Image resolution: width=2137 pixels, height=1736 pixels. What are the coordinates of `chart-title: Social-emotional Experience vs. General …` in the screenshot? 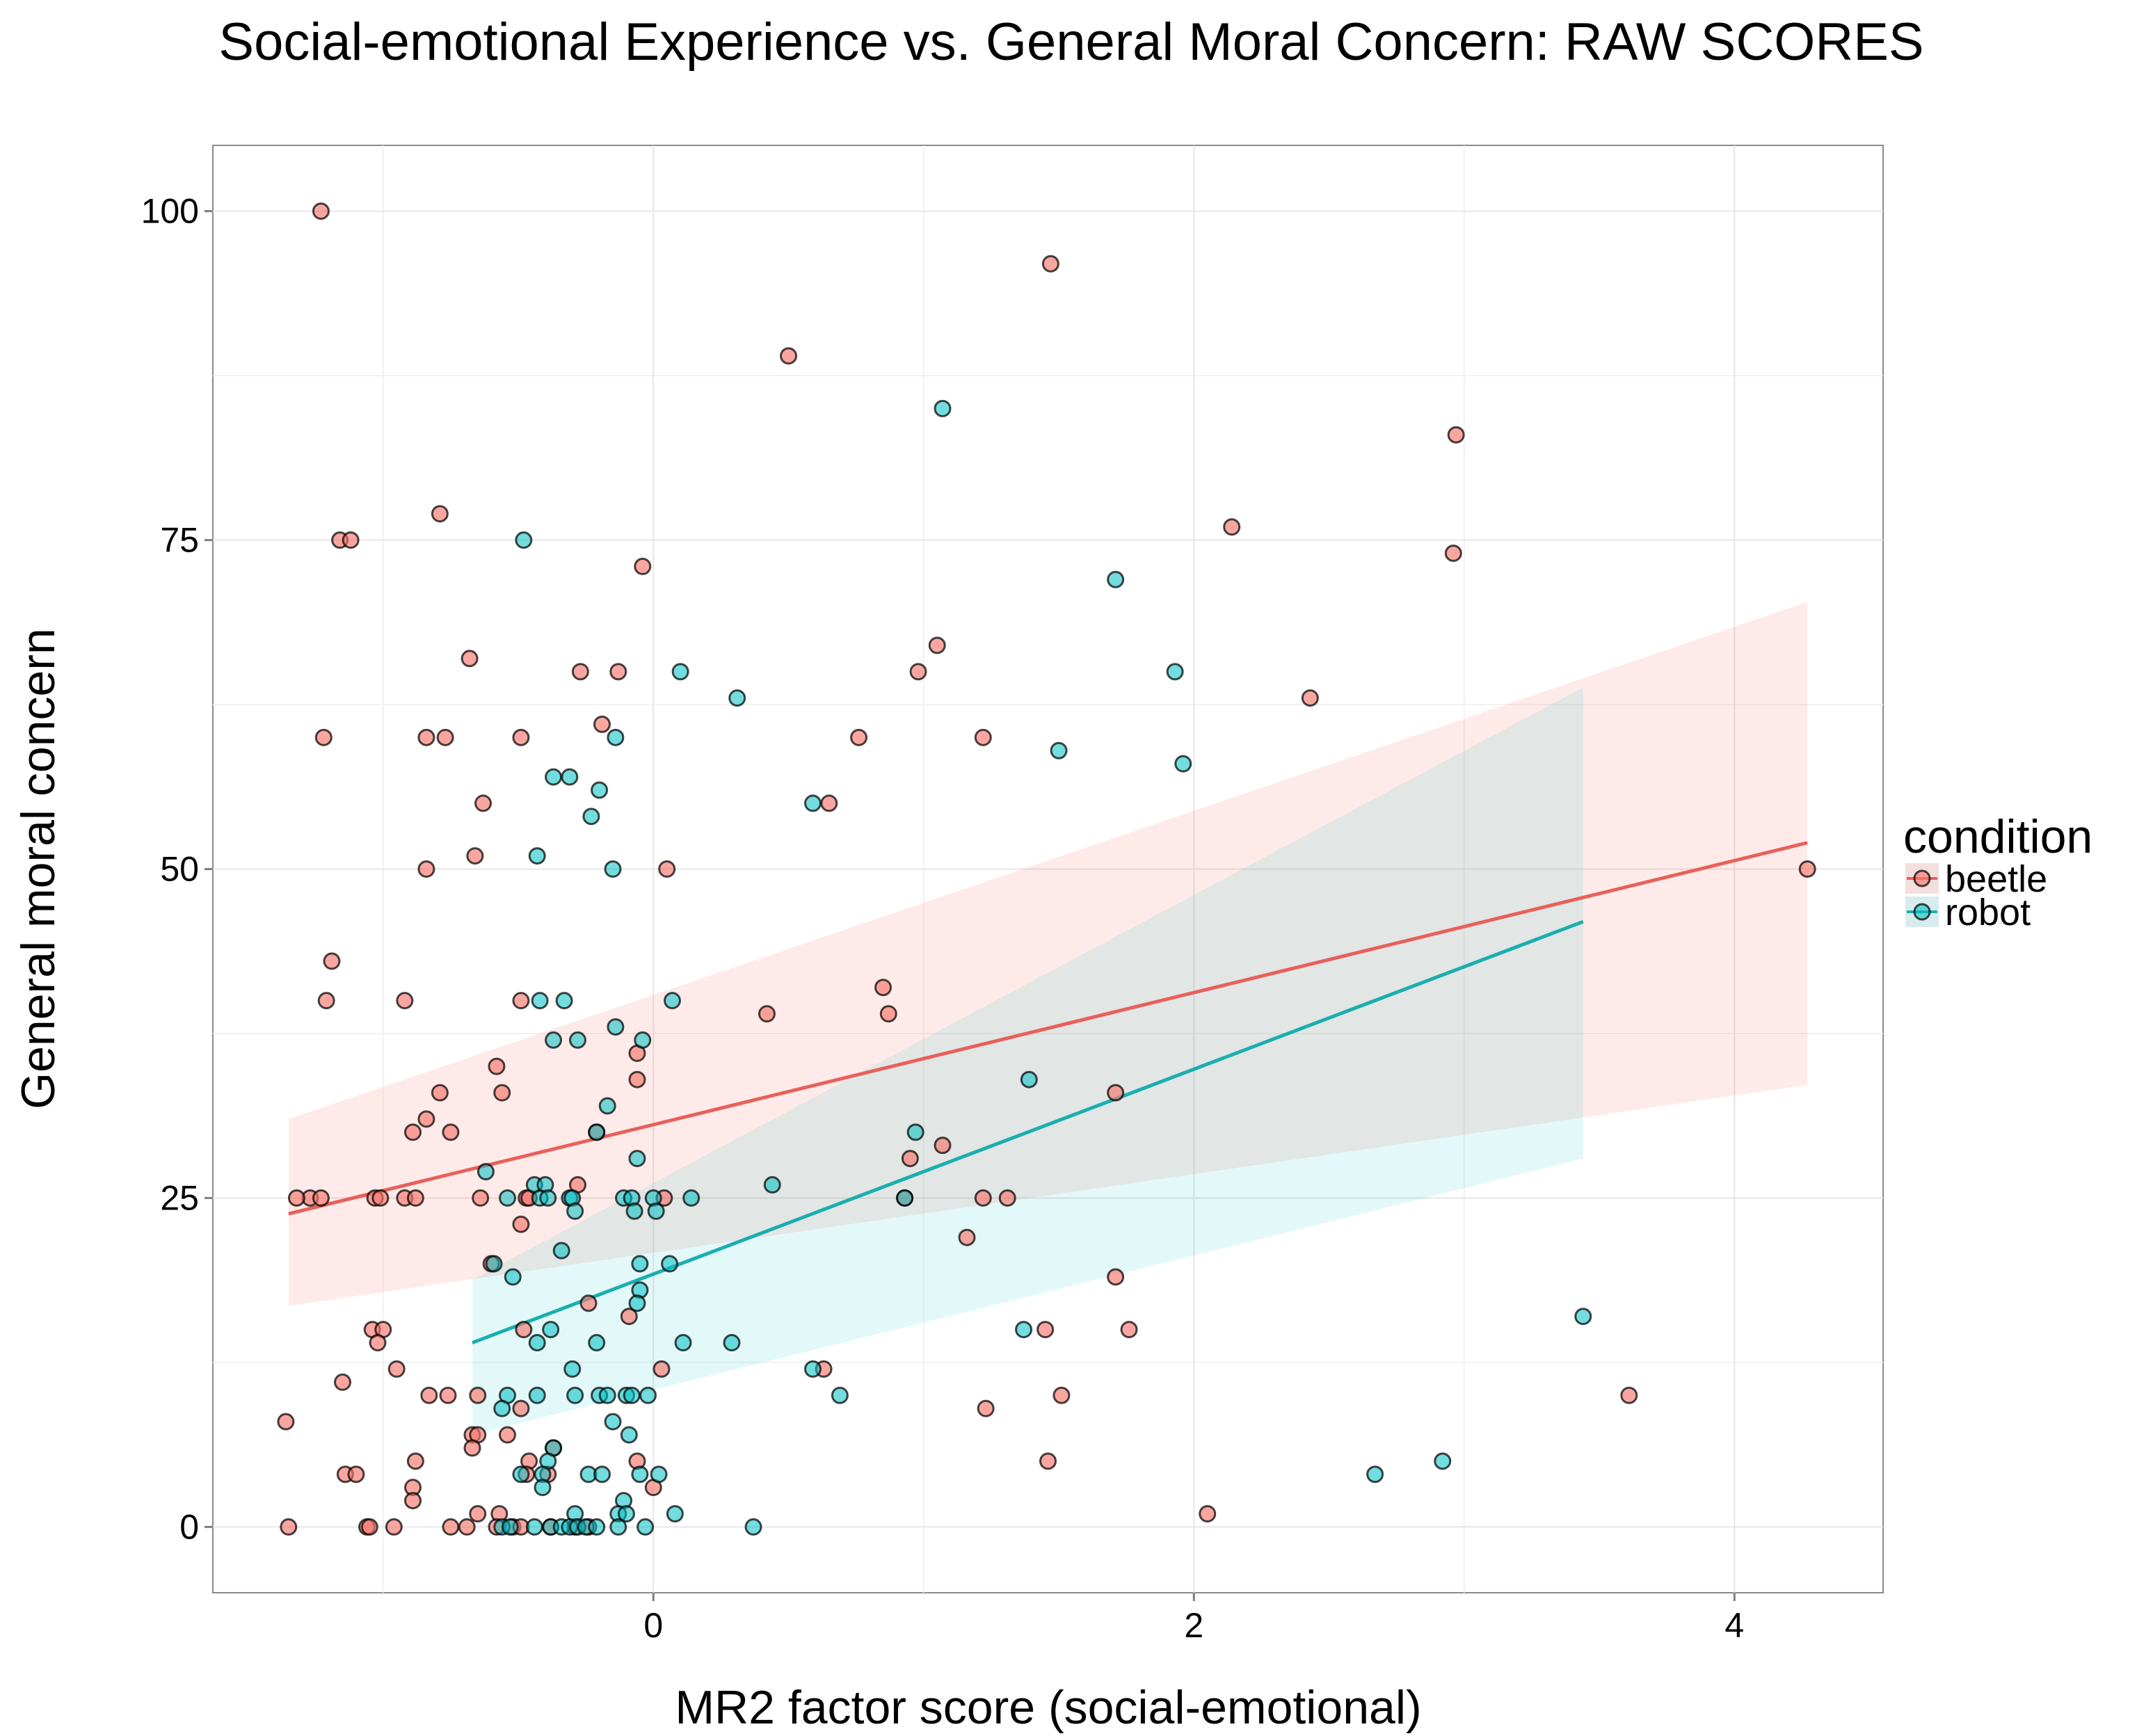 It's located at (1070, 42).